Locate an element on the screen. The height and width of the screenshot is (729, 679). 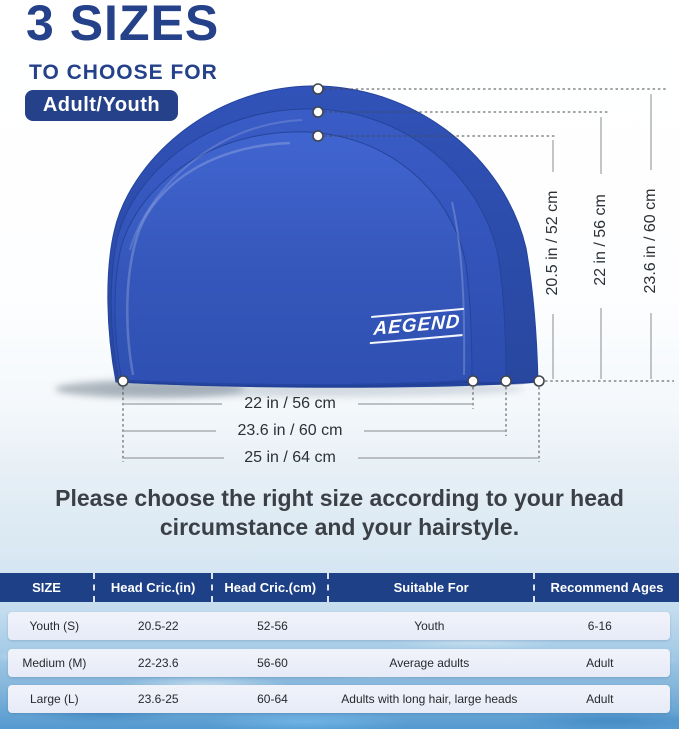
column-header-head-cric-in: Head Cric.(in) is located at coordinates (154, 587).